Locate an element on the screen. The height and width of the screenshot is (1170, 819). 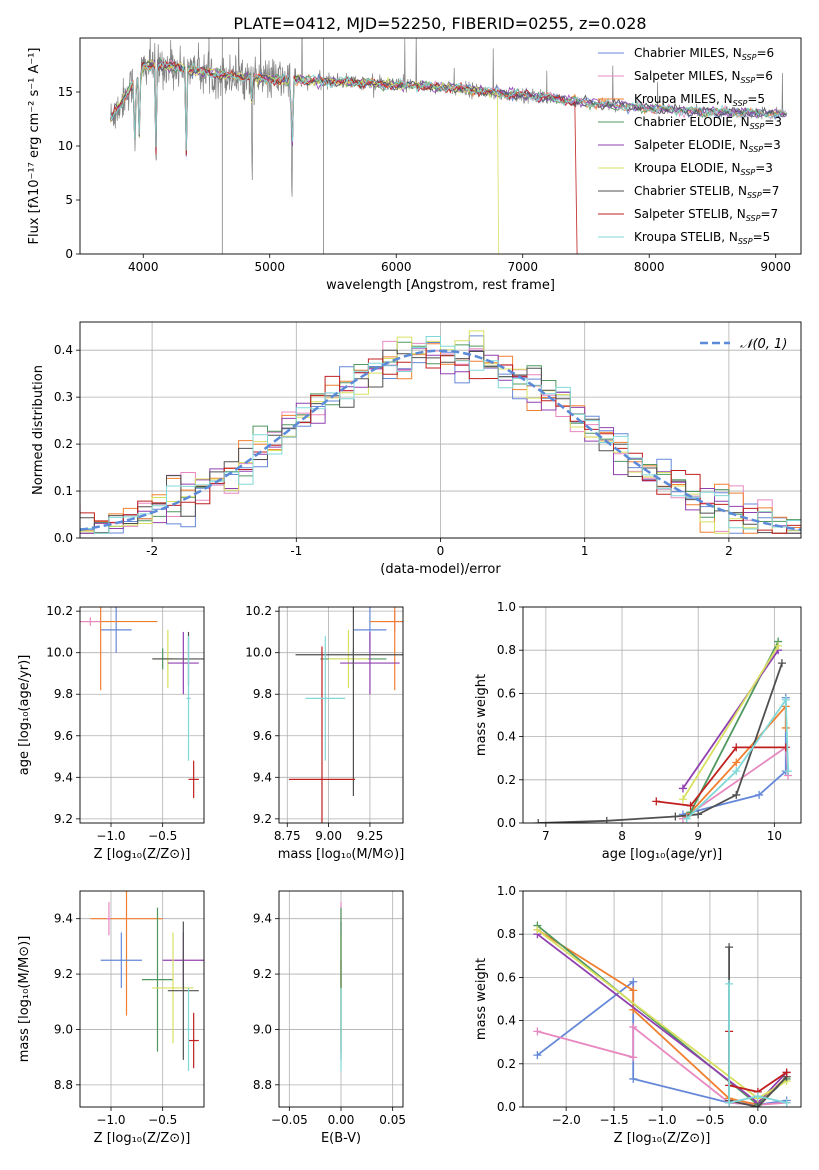
y-tick-label: 8.8 is located at coordinates (63, 1085).